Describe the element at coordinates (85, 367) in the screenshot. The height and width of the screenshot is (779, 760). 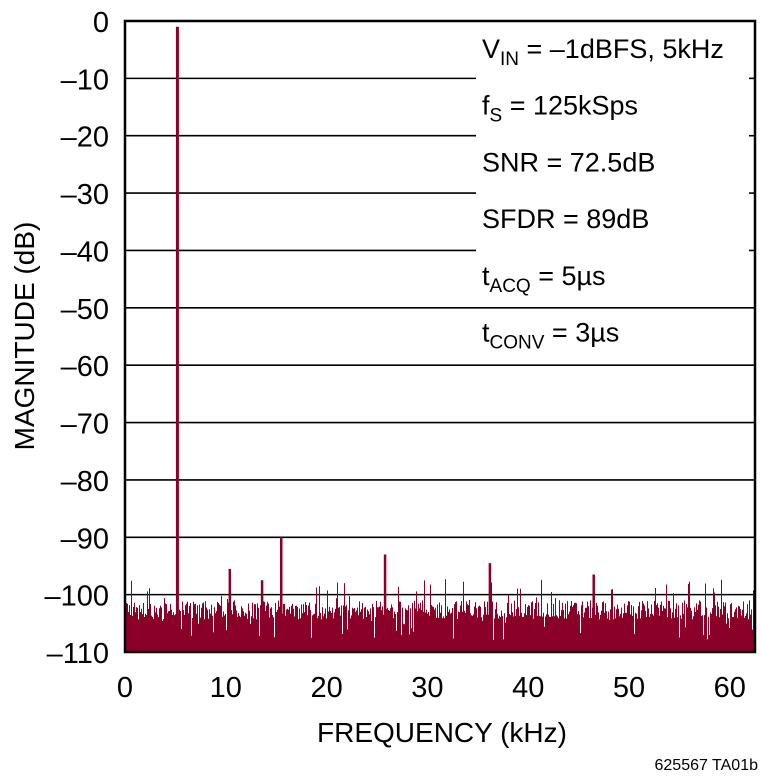
I see `y-tick-label: –60` at that location.